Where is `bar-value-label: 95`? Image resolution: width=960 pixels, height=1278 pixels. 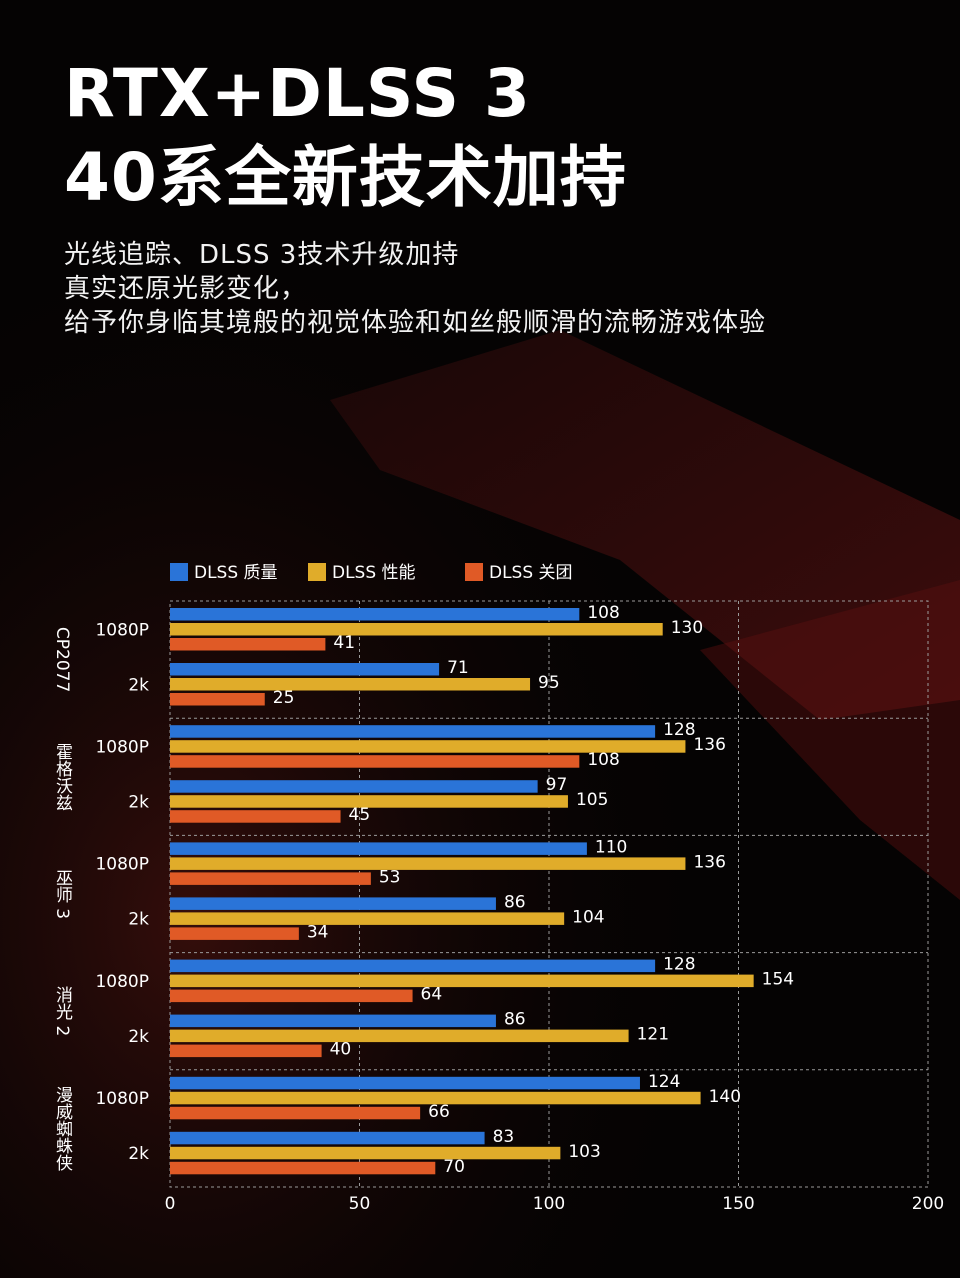
bar-value-label: 95 is located at coordinates (549, 683).